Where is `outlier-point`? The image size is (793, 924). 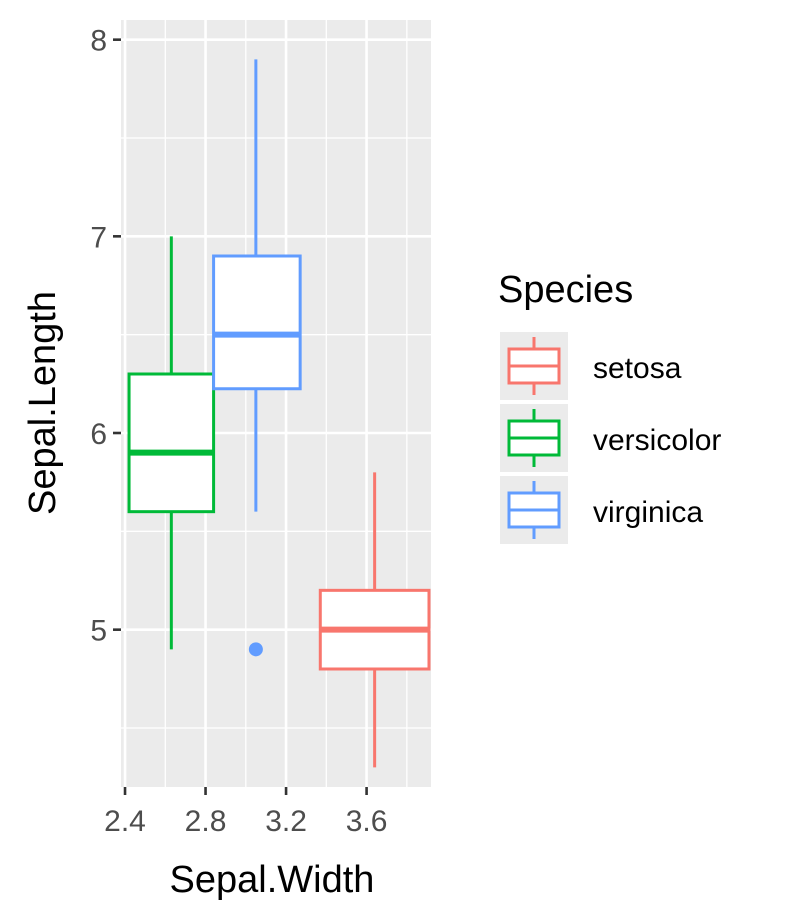 outlier-point is located at coordinates (255, 649).